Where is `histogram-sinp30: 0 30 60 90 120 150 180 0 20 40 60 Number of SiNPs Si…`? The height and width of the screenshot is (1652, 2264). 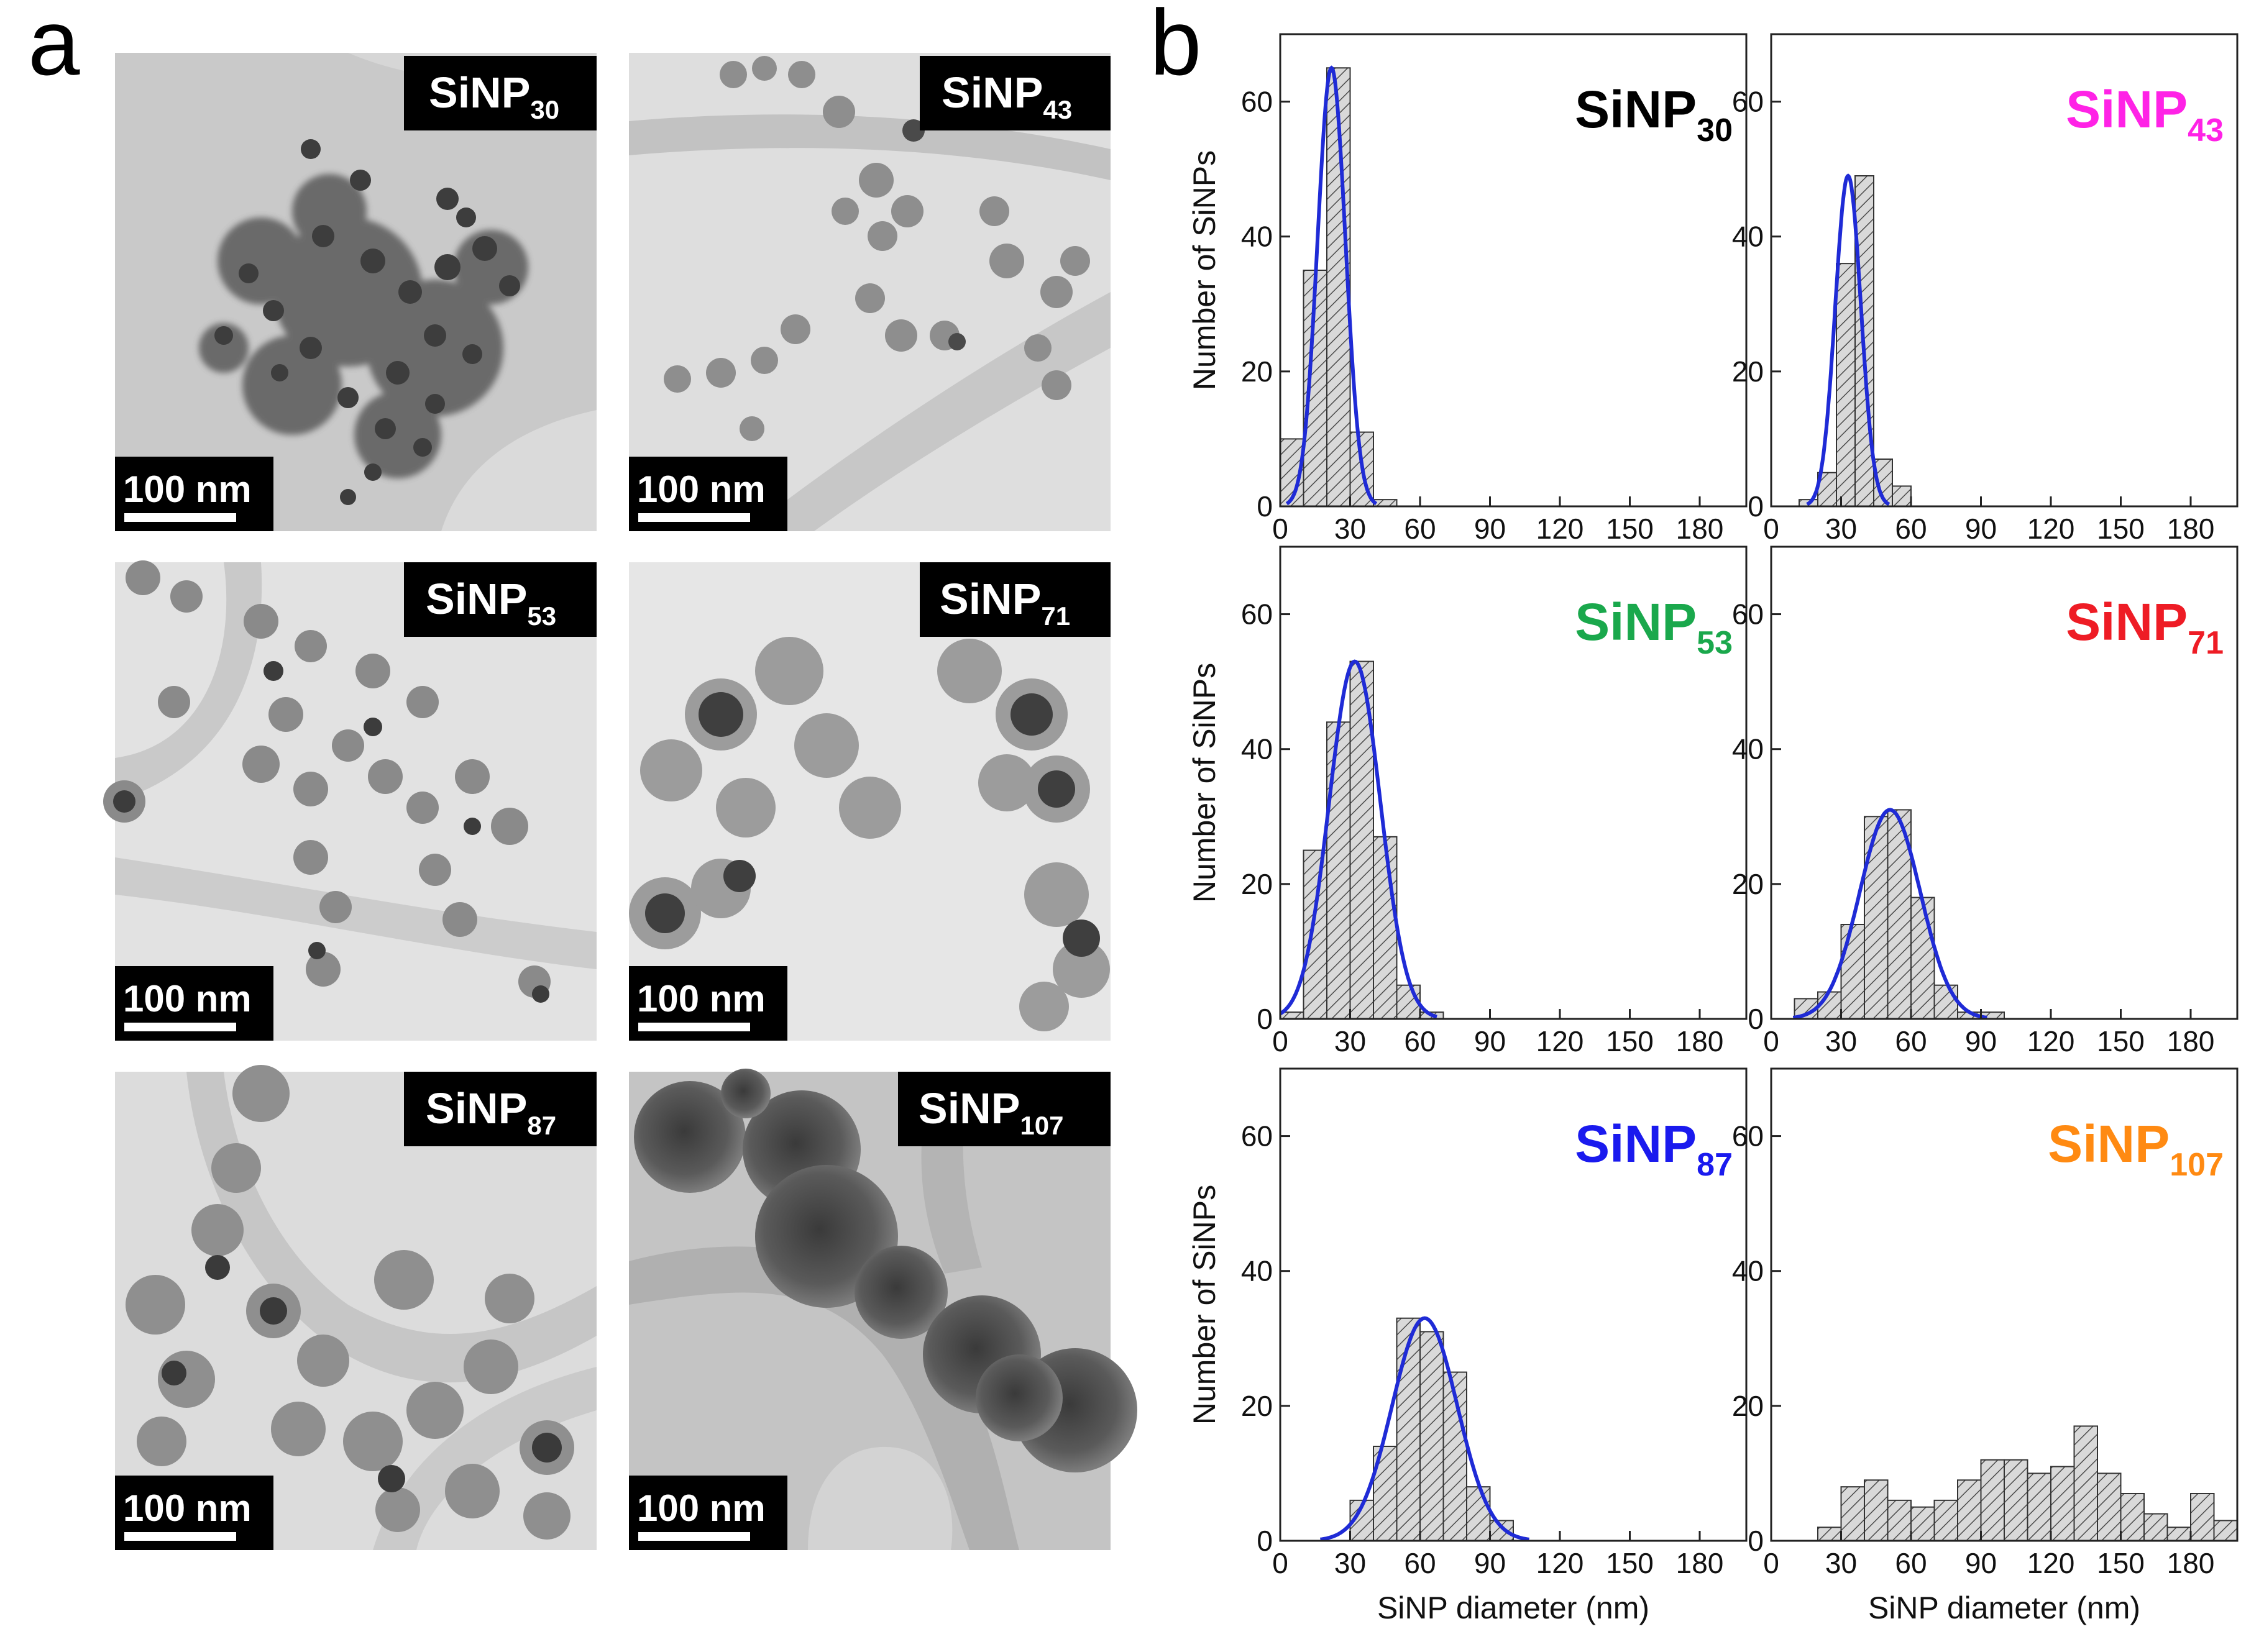
histogram-sinp30: 0 30 60 90 120 150 180 0 20 40 60 Number of SiNPs Si… is located at coordinates (1468, 289).